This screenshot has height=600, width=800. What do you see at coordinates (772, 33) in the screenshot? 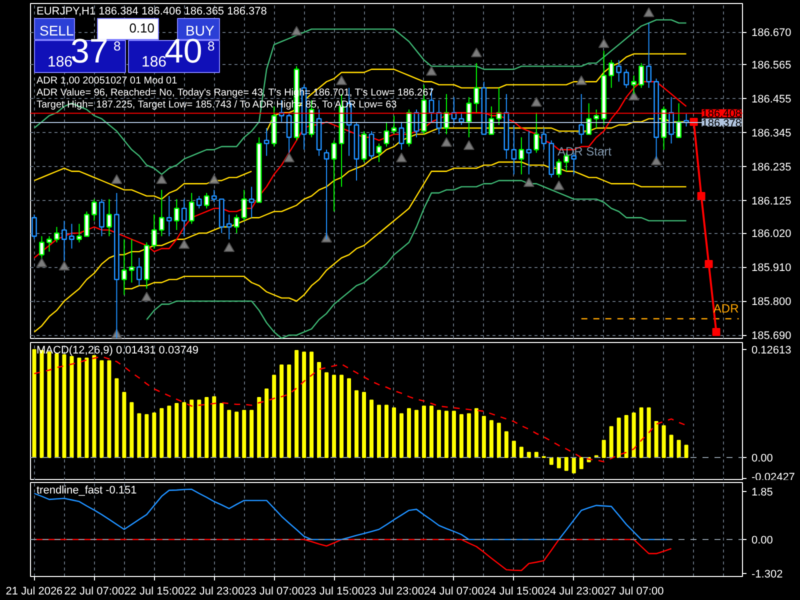
I see `y-tick-label: 186.670` at bounding box center [772, 33].